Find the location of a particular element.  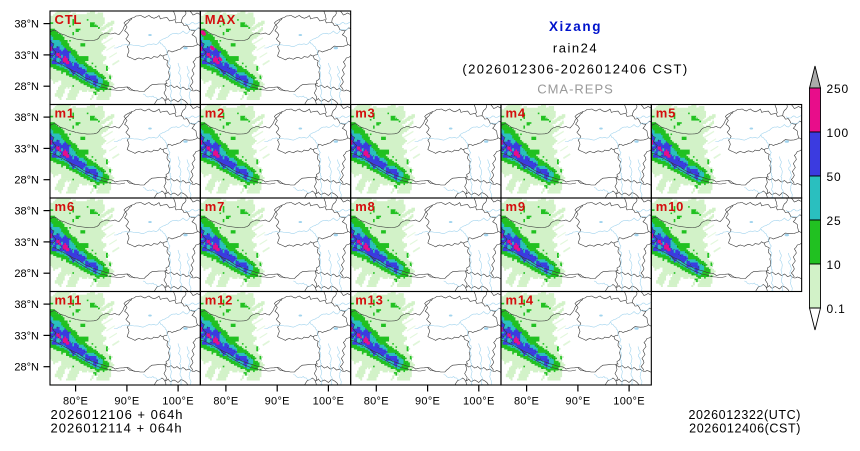

svg-text: m1 is located at coordinates (65, 113).